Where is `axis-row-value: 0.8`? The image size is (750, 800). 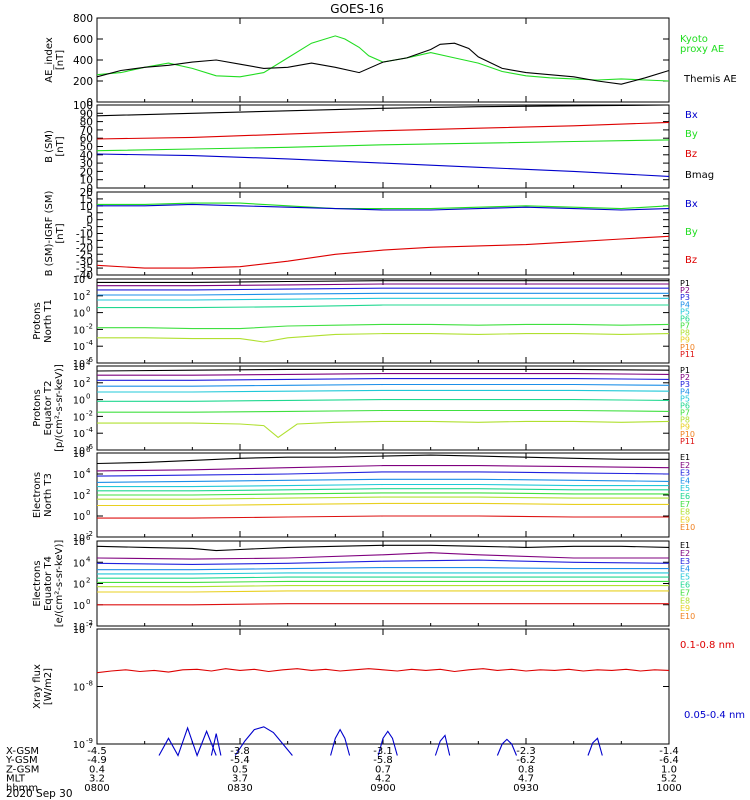 axis-row-value: 0.8 is located at coordinates (526, 769).